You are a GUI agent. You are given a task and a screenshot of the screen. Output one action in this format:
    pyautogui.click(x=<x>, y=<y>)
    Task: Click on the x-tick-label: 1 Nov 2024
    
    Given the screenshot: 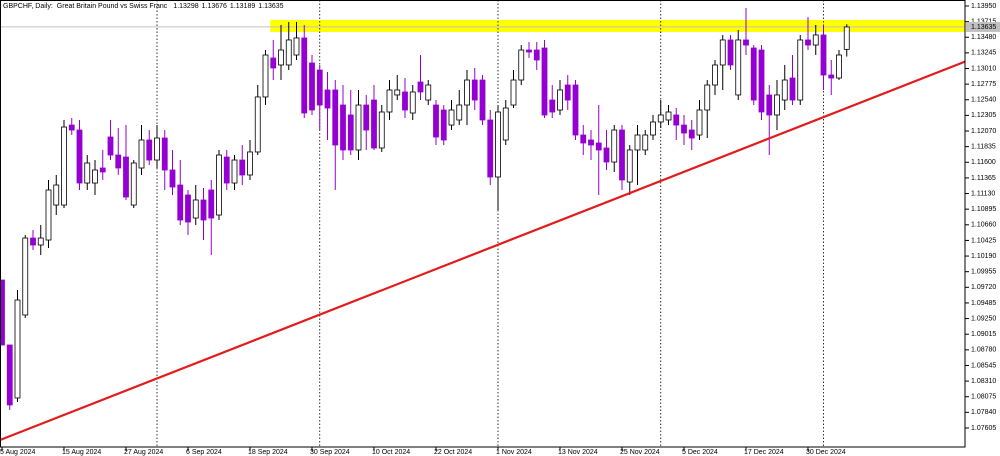 What is the action you would take?
    pyautogui.click(x=514, y=452)
    